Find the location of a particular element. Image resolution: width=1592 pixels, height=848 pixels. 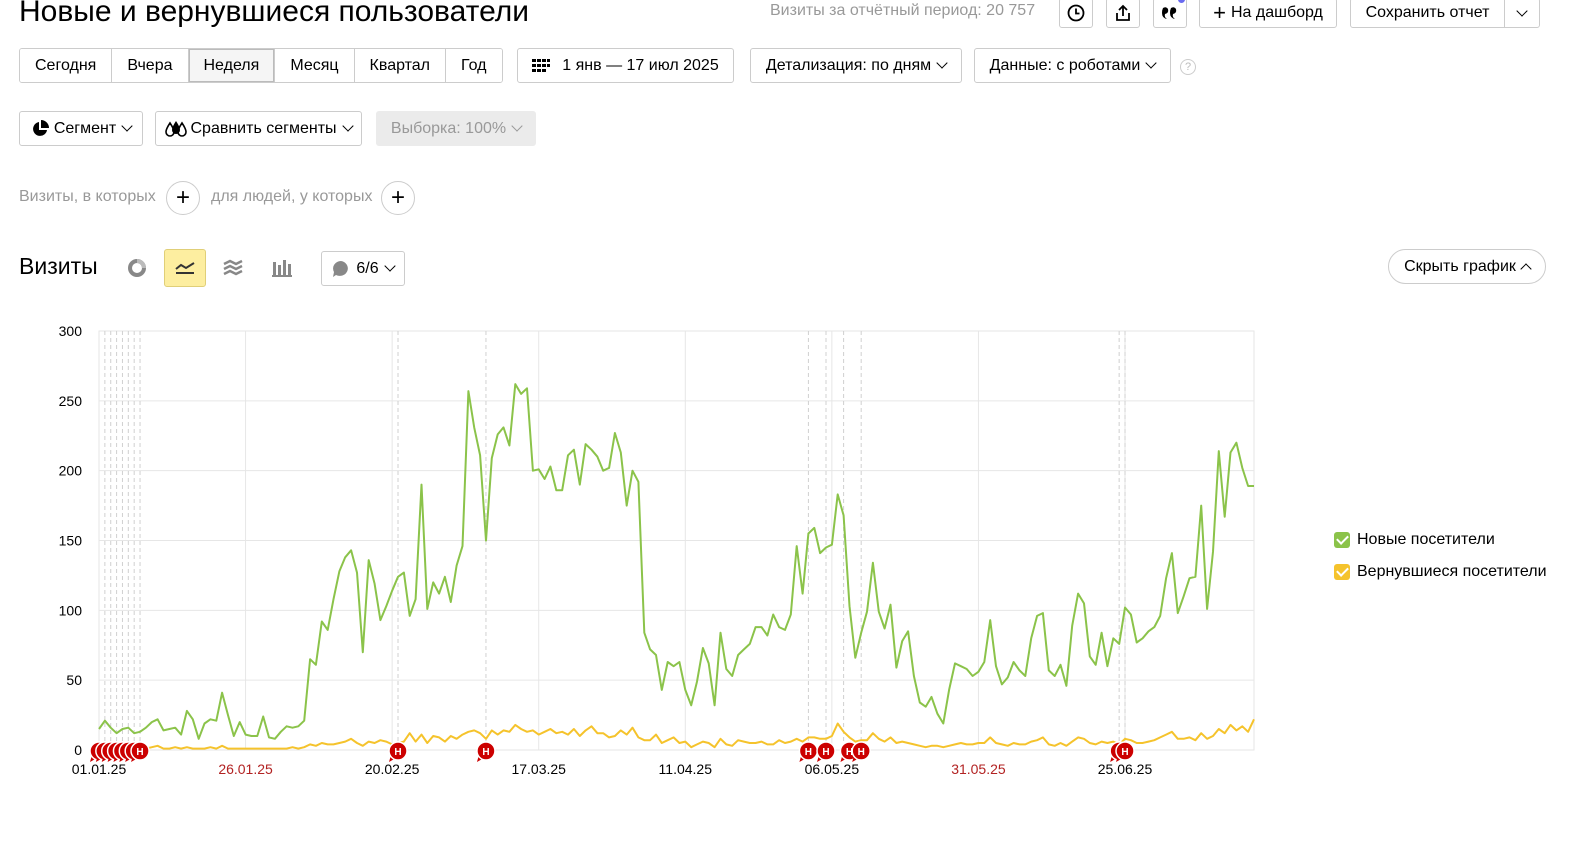

tab-month: Месяц is located at coordinates (315, 65).